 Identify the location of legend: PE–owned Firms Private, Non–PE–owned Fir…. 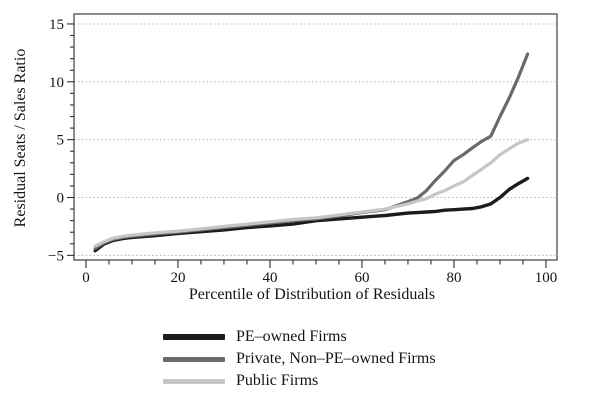
(299, 359).